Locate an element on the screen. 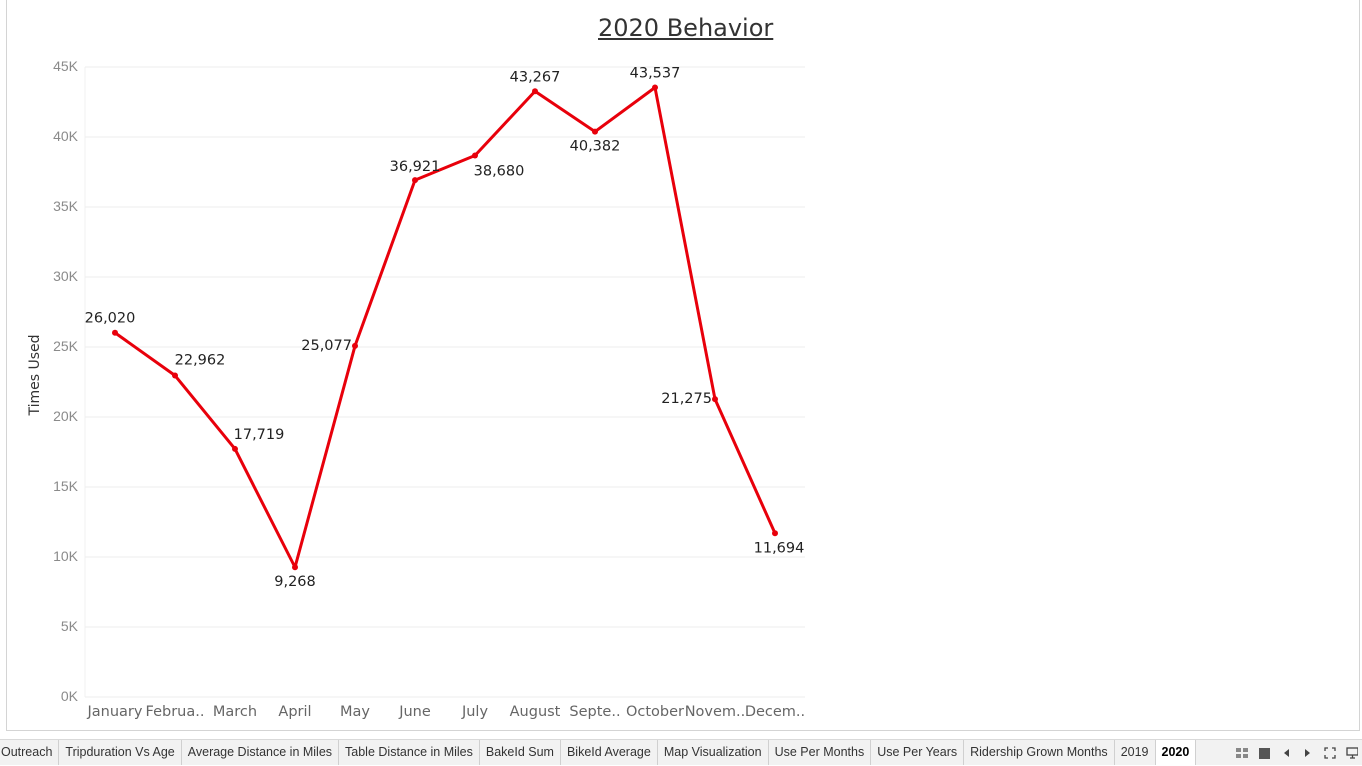 This screenshot has height=766, width=1362. chart-title: 2020 Behavior is located at coordinates (686, 28).